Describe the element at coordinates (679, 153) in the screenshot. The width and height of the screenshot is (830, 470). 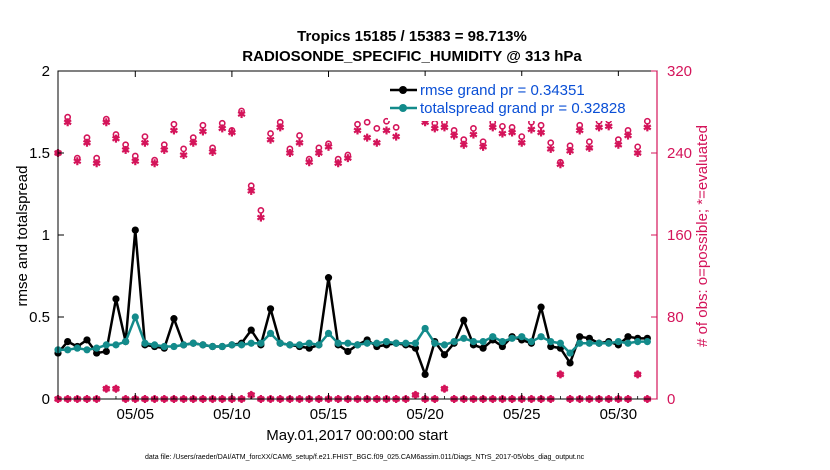
I see `y-right-tick-label: 240` at that location.